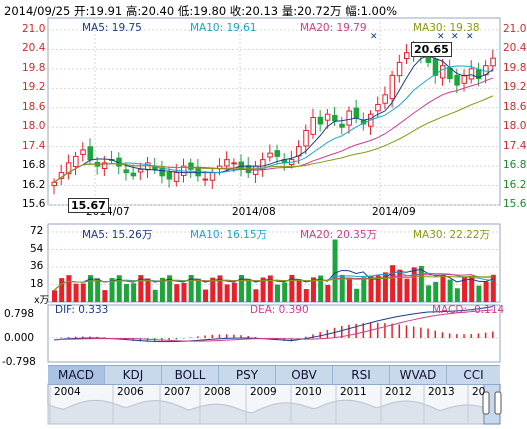 The height and width of the screenshot is (429, 527). I want to click on macd-ytick-top: 0.798, so click(19, 314).